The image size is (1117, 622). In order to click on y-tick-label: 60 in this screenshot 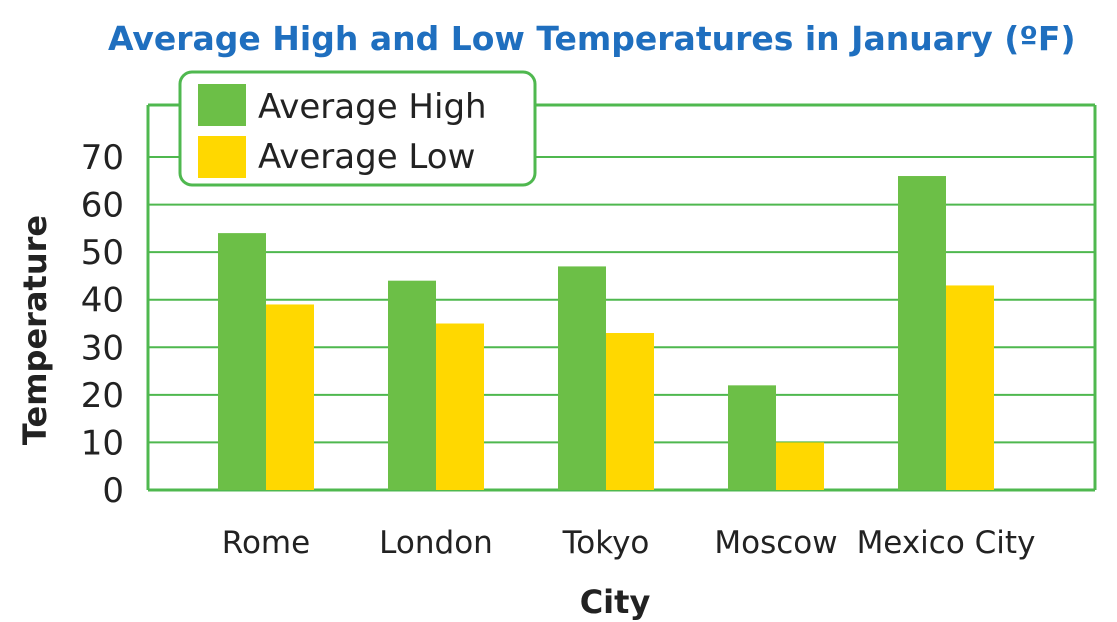, I will do `click(102, 206)`.